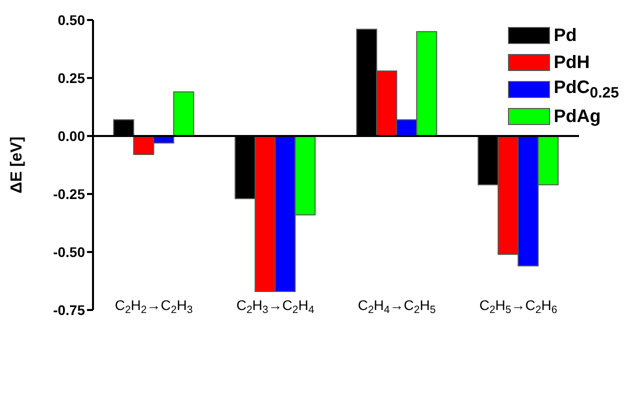 The height and width of the screenshot is (420, 627). Describe the element at coordinates (153, 306) in the screenshot. I see `x-tick-label: C$_{2}$H$_{2}$→C$_{2}$H$_{3}$` at that location.